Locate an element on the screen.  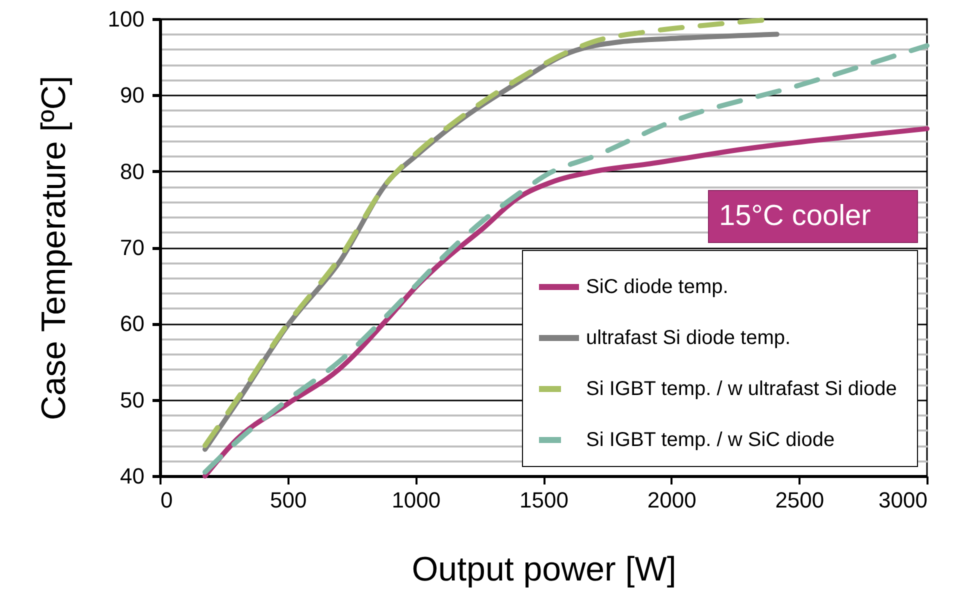
y-tick-label: 70 is located at coordinates (132, 247).